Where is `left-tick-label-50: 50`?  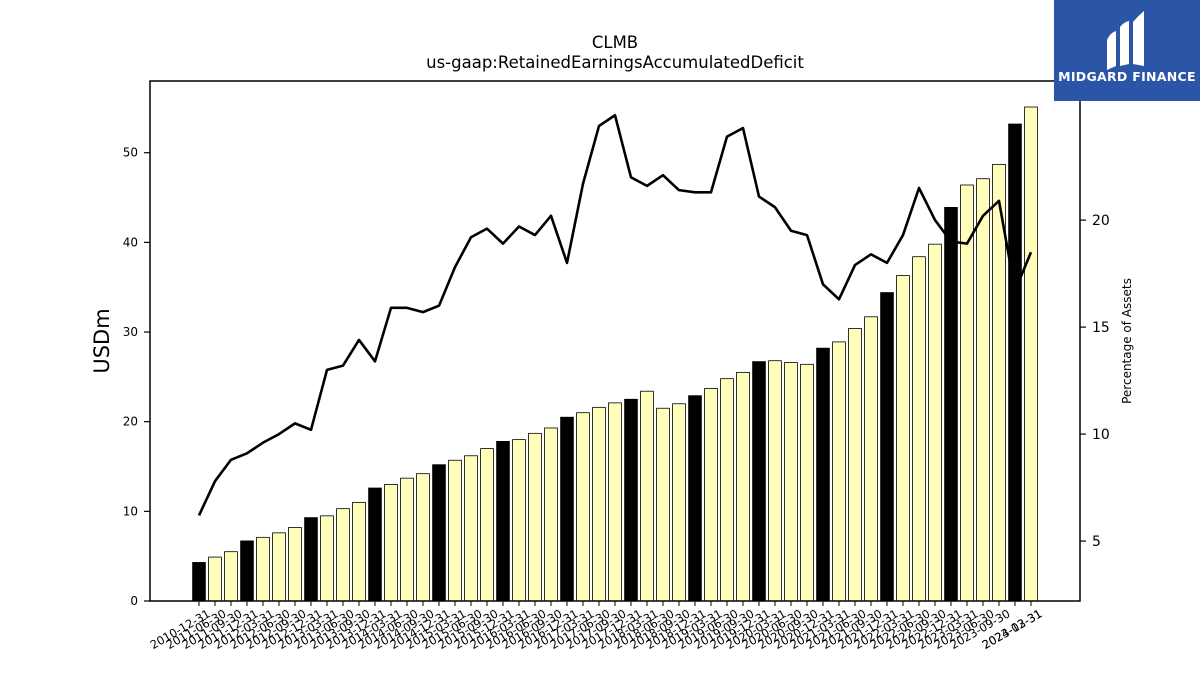 left-tick-label-50: 50 is located at coordinates (130, 153).